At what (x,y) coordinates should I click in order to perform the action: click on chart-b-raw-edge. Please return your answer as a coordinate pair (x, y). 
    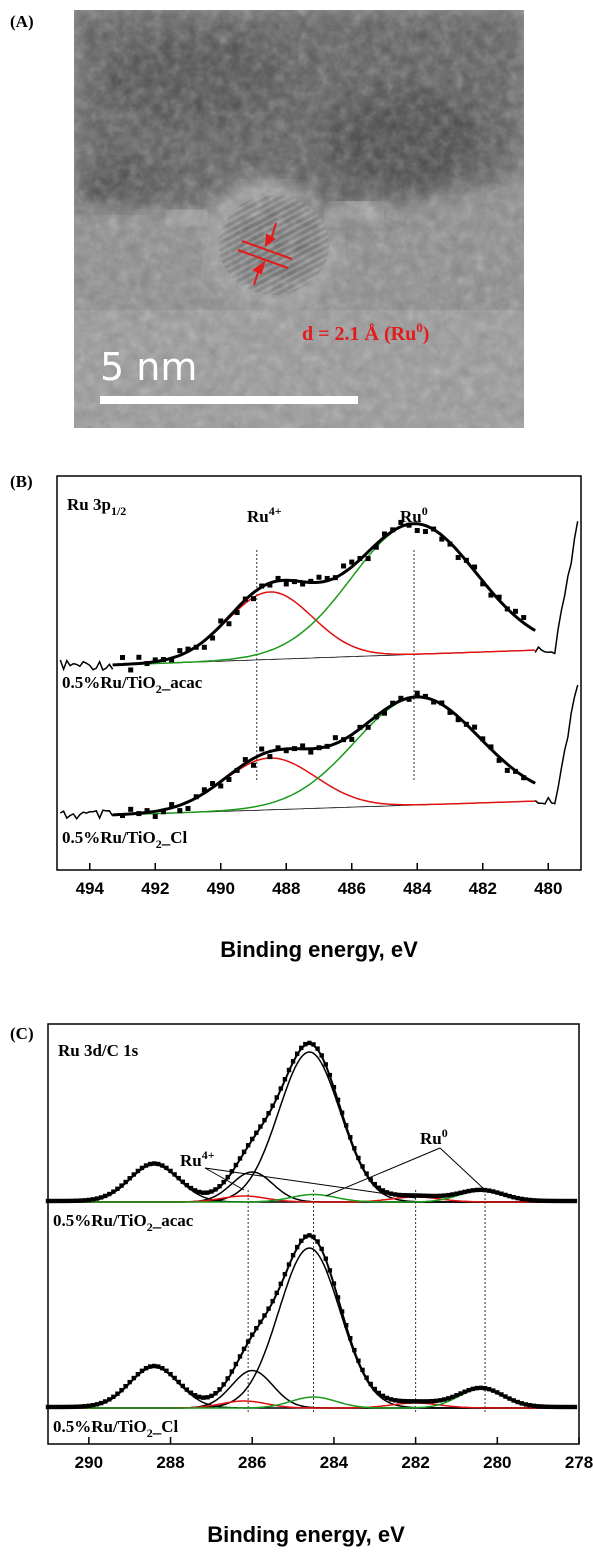
    Looking at the image, I should click on (556, 744).